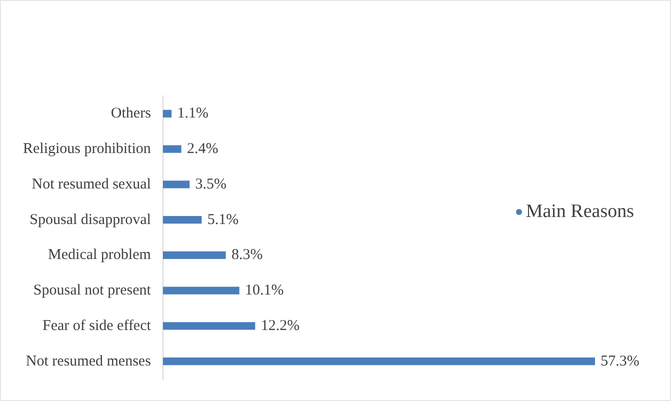  What do you see at coordinates (97, 326) in the screenshot?
I see `y-tick-label: Fear of side effect` at bounding box center [97, 326].